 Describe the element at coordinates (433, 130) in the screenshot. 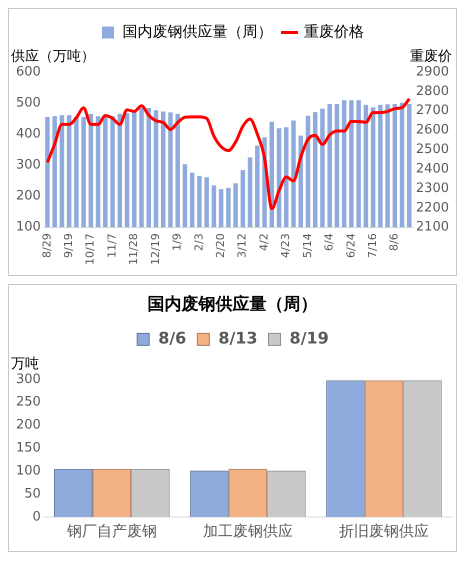

I see `y2-tick-label: 2600` at that location.